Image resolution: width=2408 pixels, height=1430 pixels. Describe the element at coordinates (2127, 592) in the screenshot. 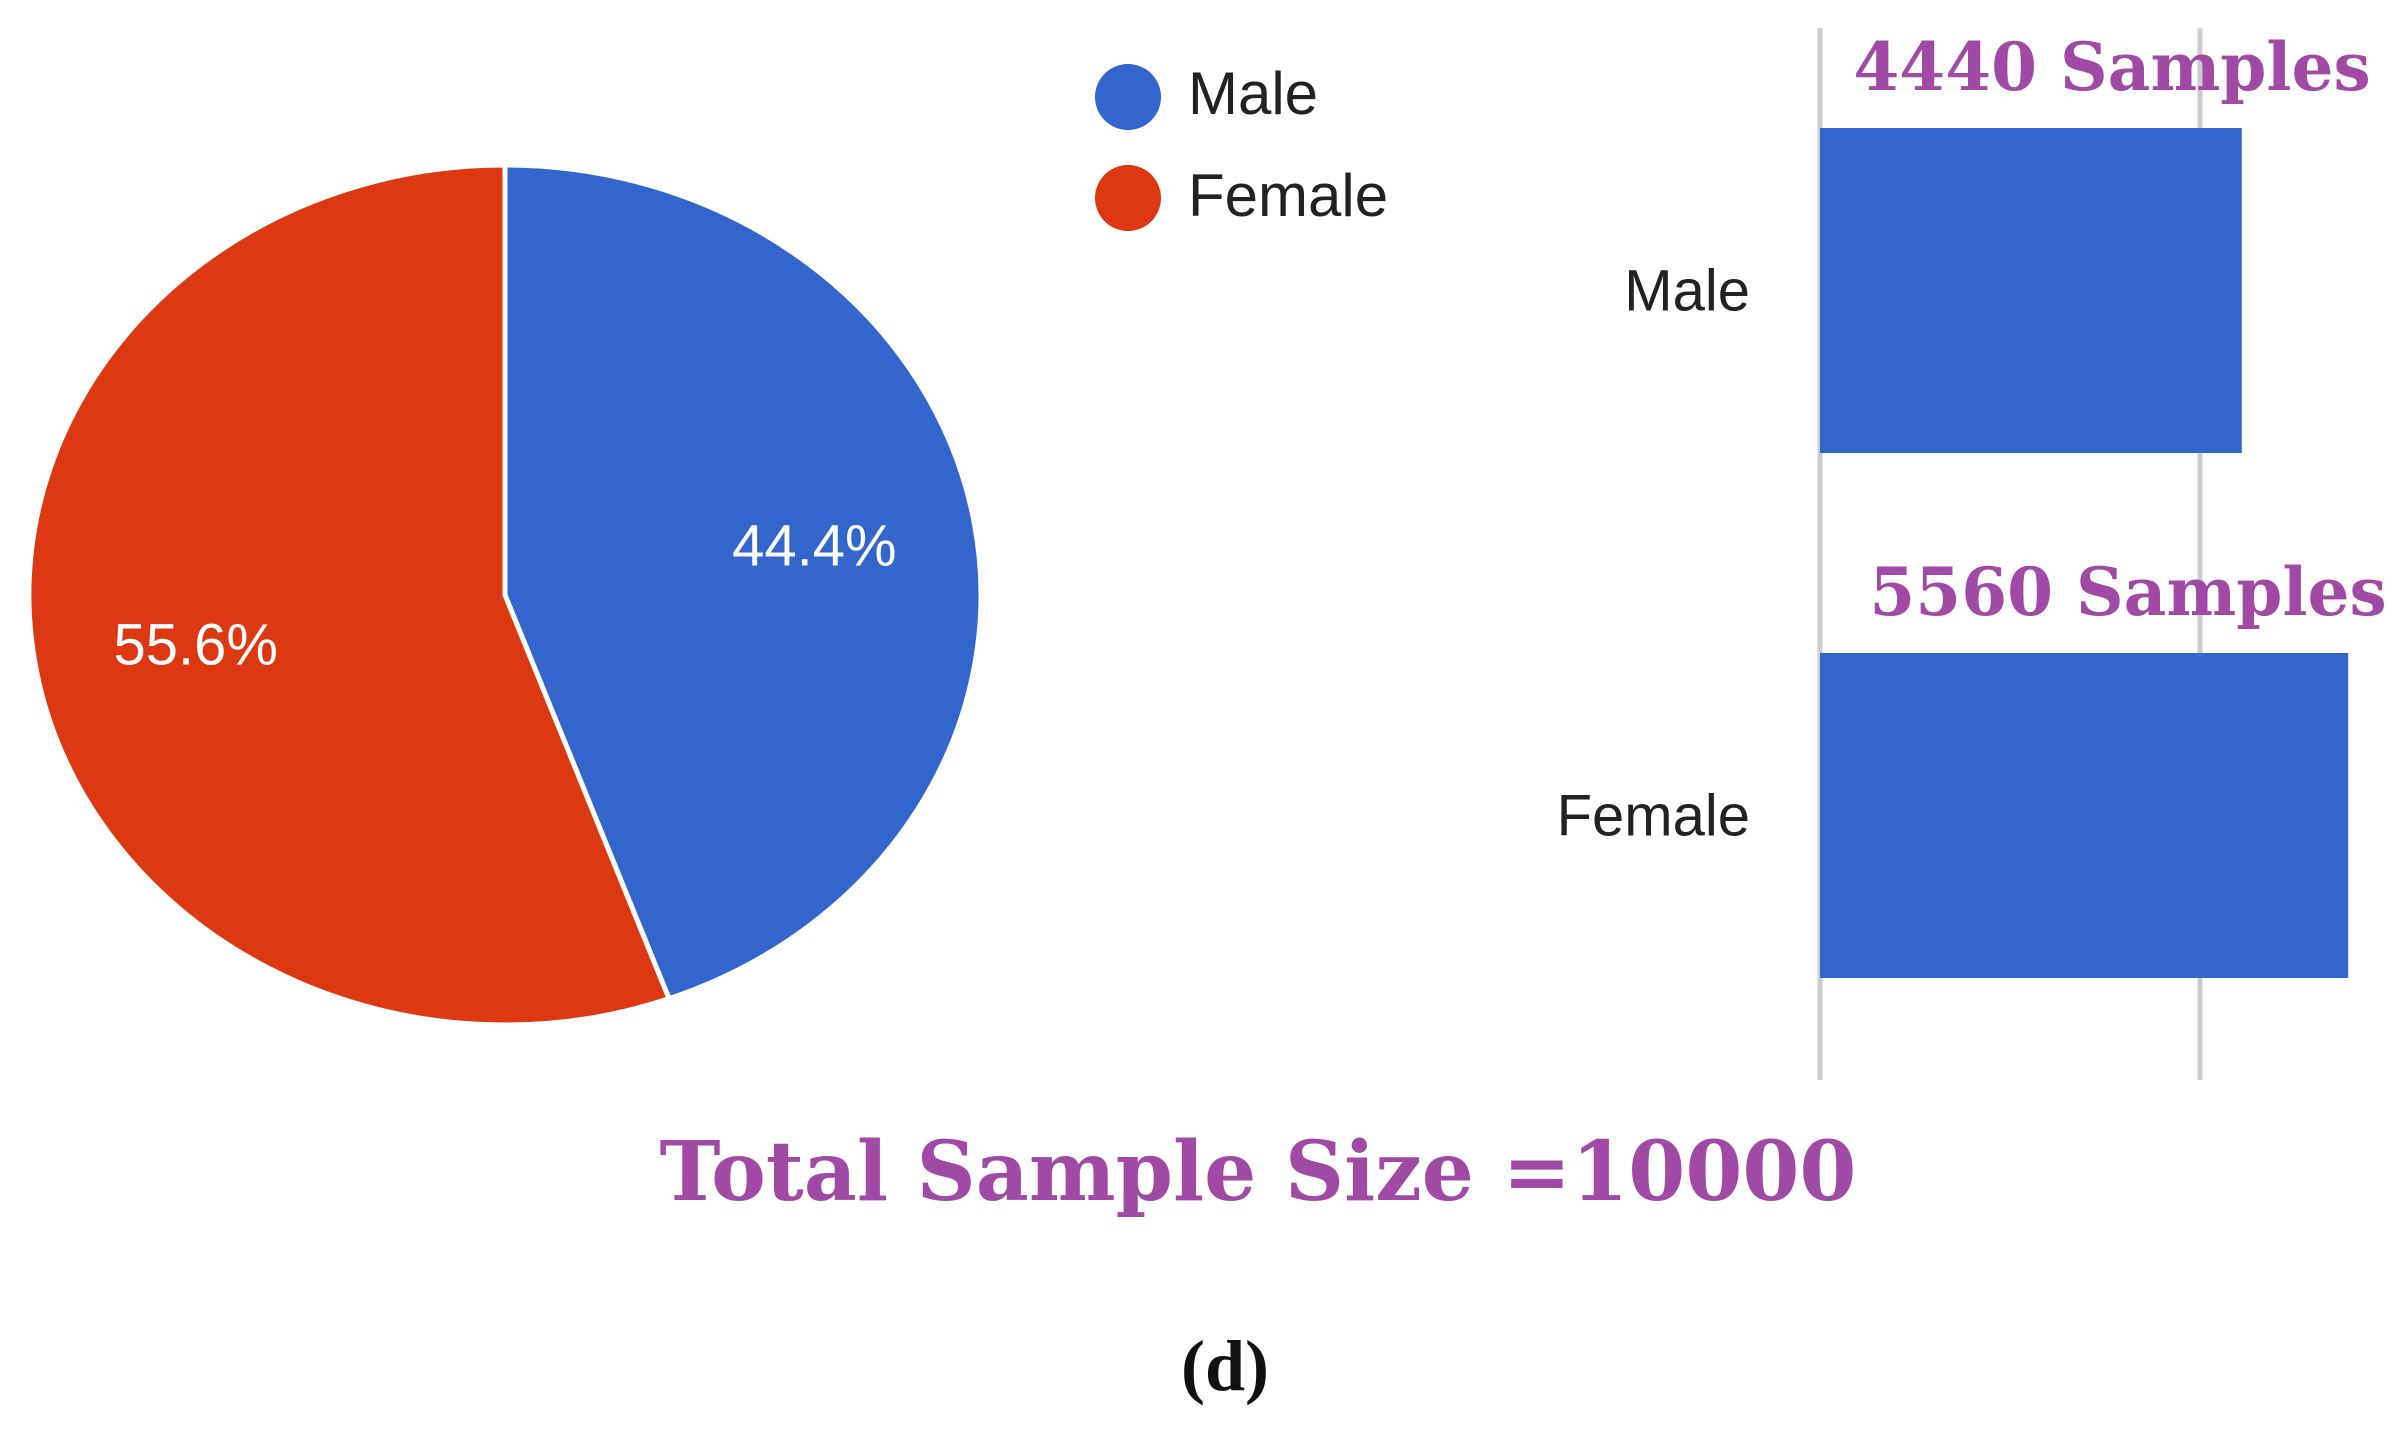

I see `bar-value-label-female: 5560 Samples` at that location.